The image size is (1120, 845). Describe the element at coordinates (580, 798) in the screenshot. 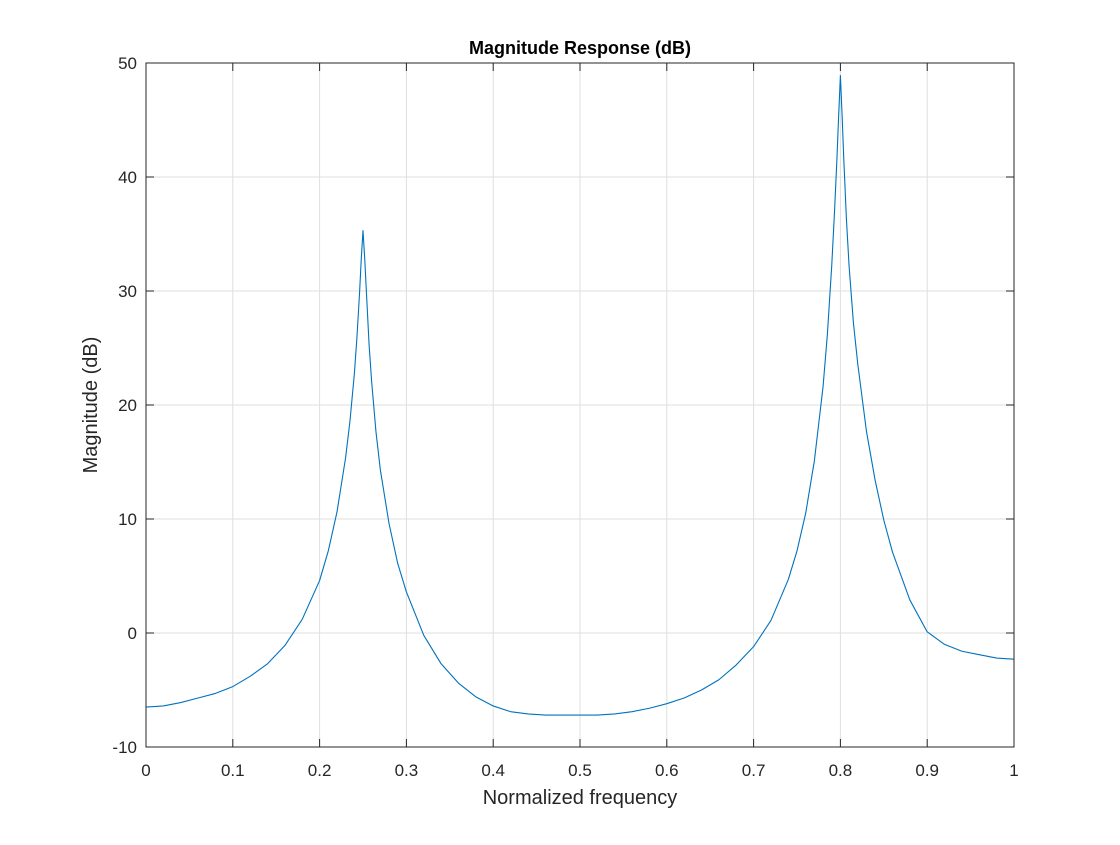

I see `x-axis-label: Normalized frequency` at that location.